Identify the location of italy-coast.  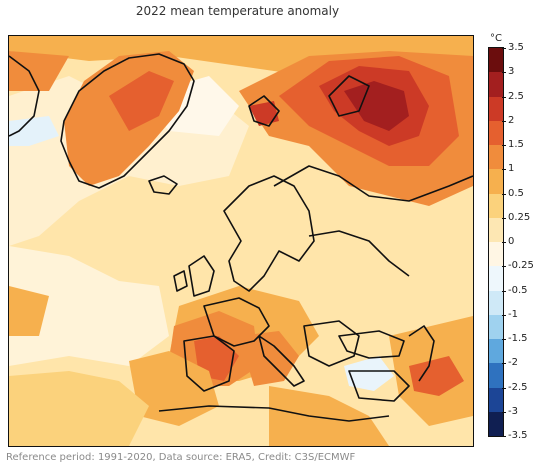
(281, 361).